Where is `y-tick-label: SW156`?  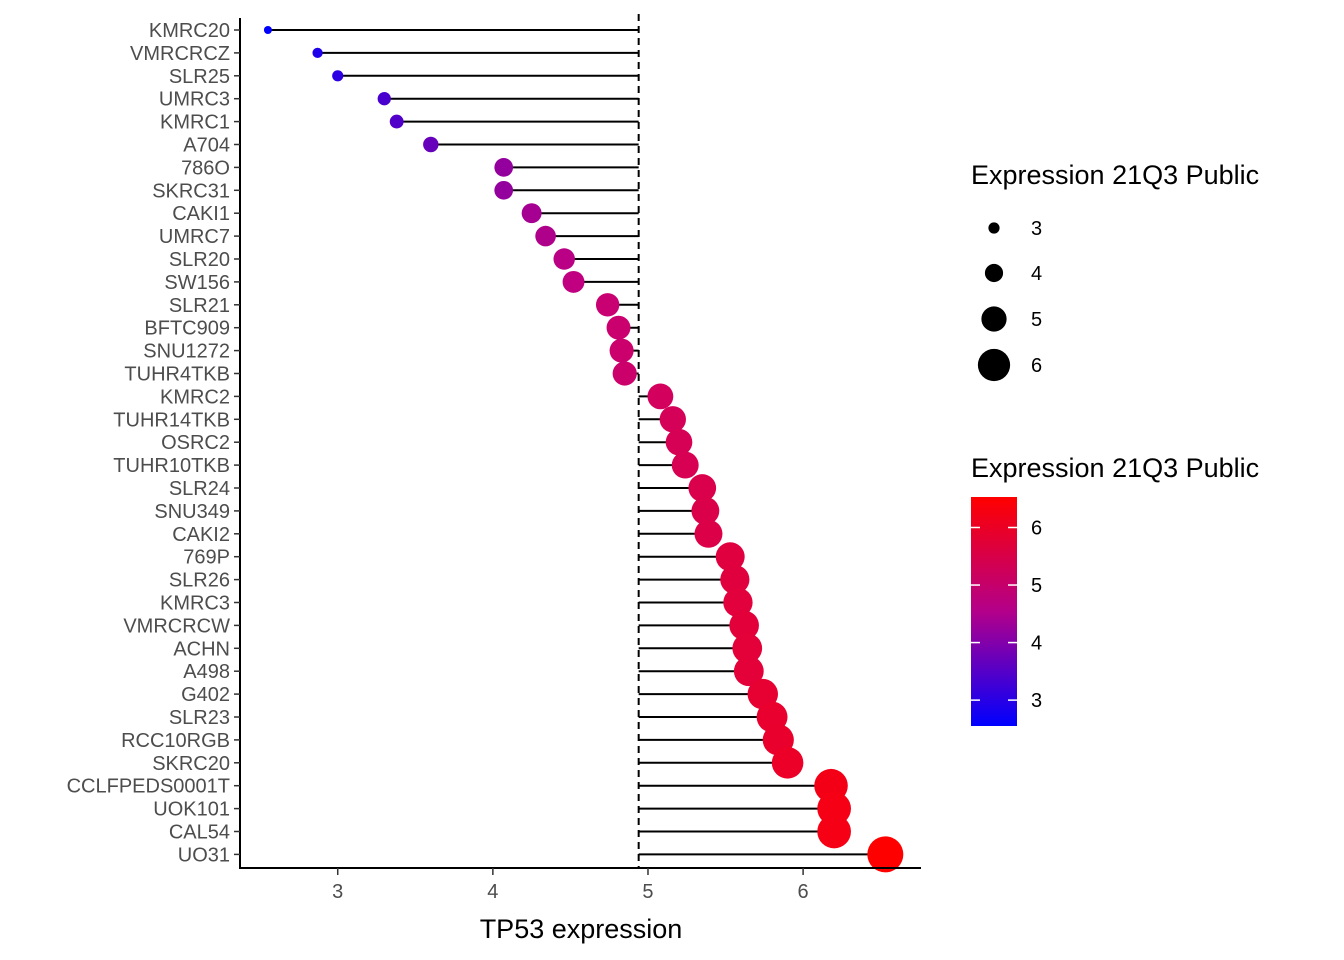
y-tick-label: SW156 is located at coordinates (197, 283).